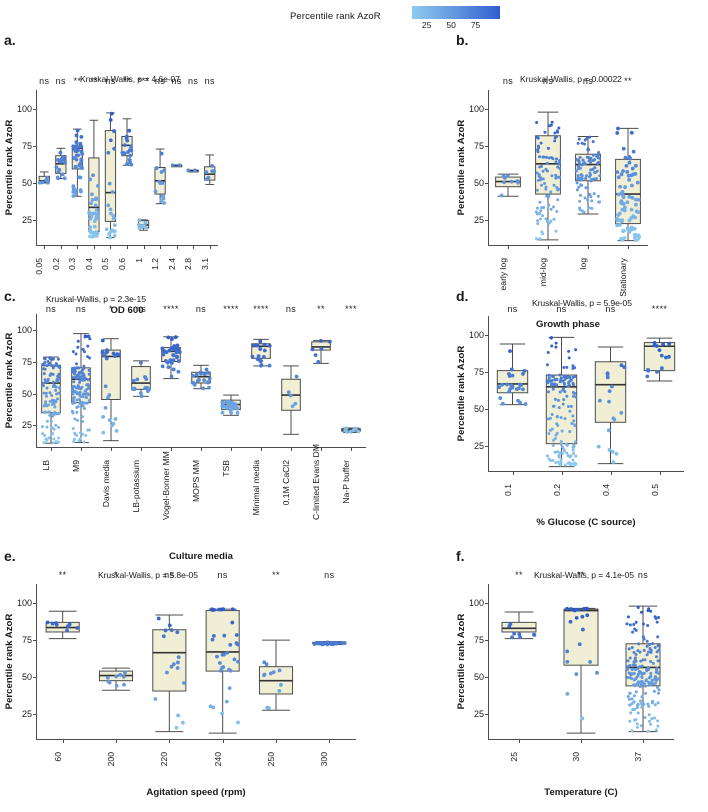 This screenshot has width=708, height=812. Describe the element at coordinates (57, 757) in the screenshot. I see `x-tick-label: 60` at that location.